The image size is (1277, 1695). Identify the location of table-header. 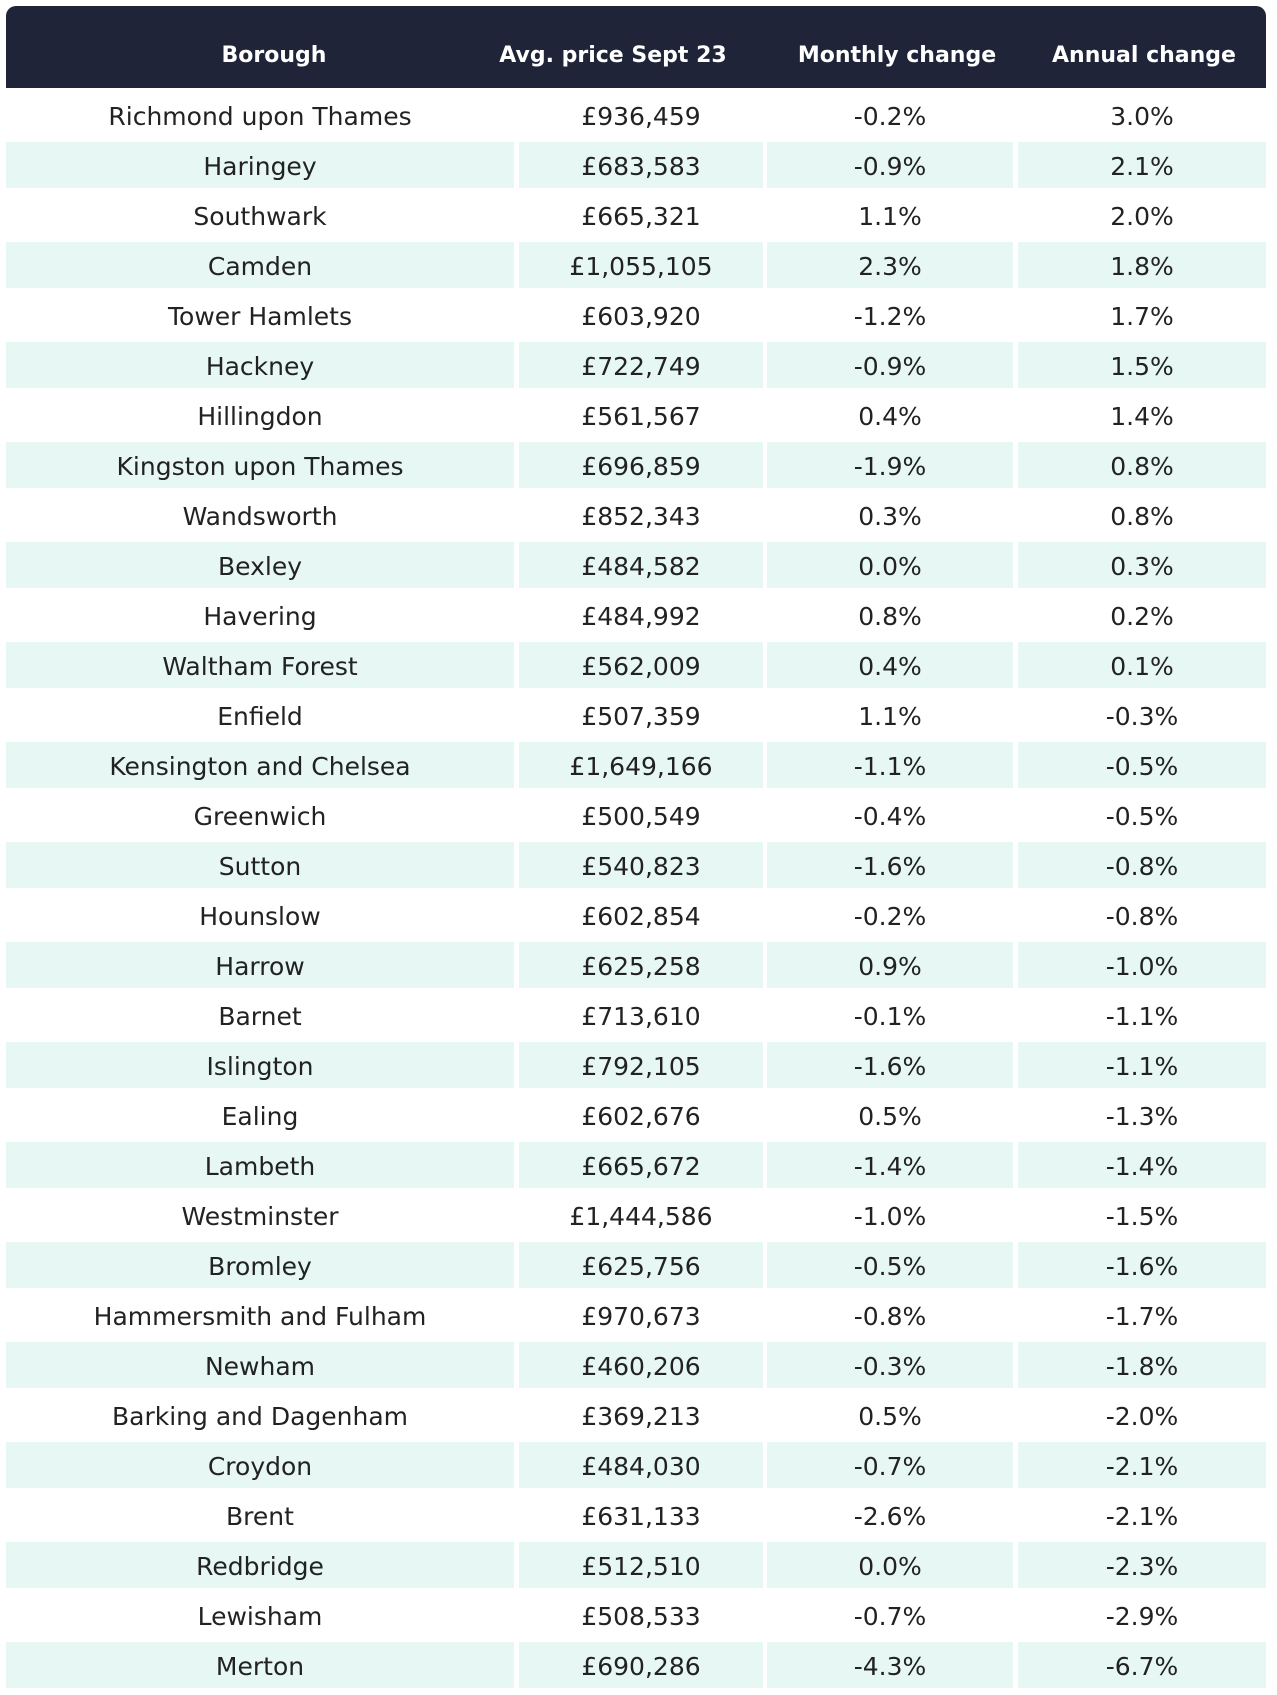
(636, 47).